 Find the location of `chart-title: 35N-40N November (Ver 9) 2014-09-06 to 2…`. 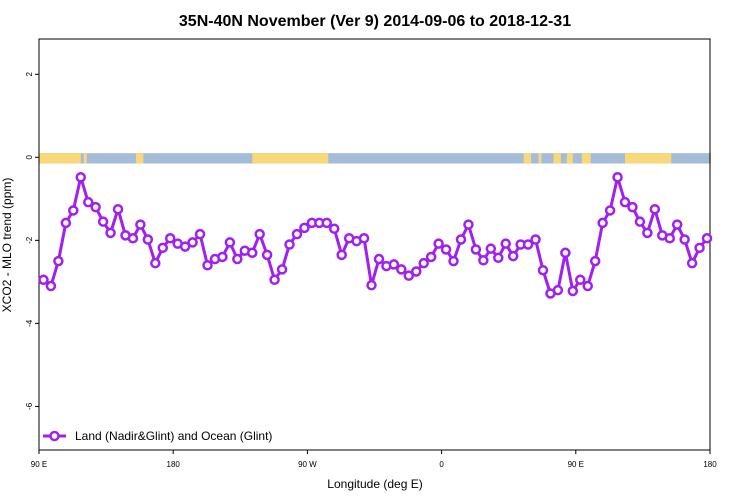

chart-title: 35N-40N November (Ver 9) 2014-09-06 to 2… is located at coordinates (375, 21).